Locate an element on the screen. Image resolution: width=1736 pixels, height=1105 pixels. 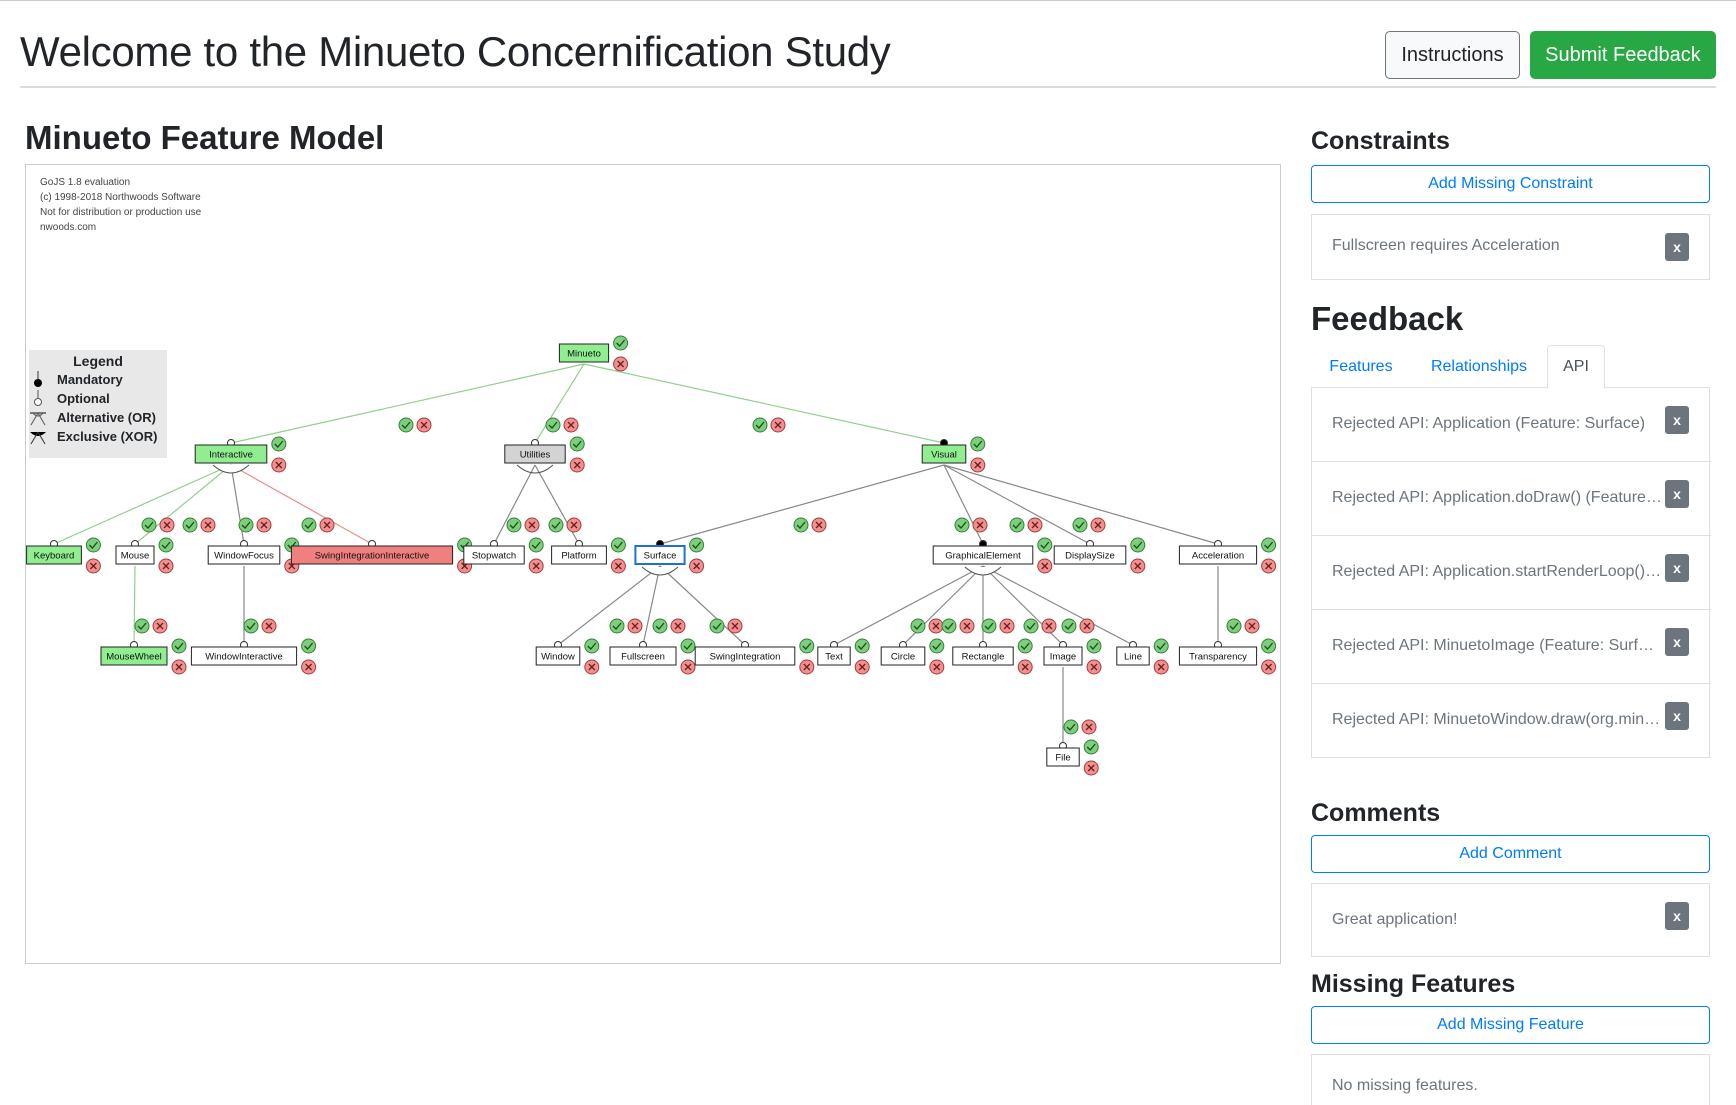
feature-node-swing-integration is located at coordinates (745, 656).